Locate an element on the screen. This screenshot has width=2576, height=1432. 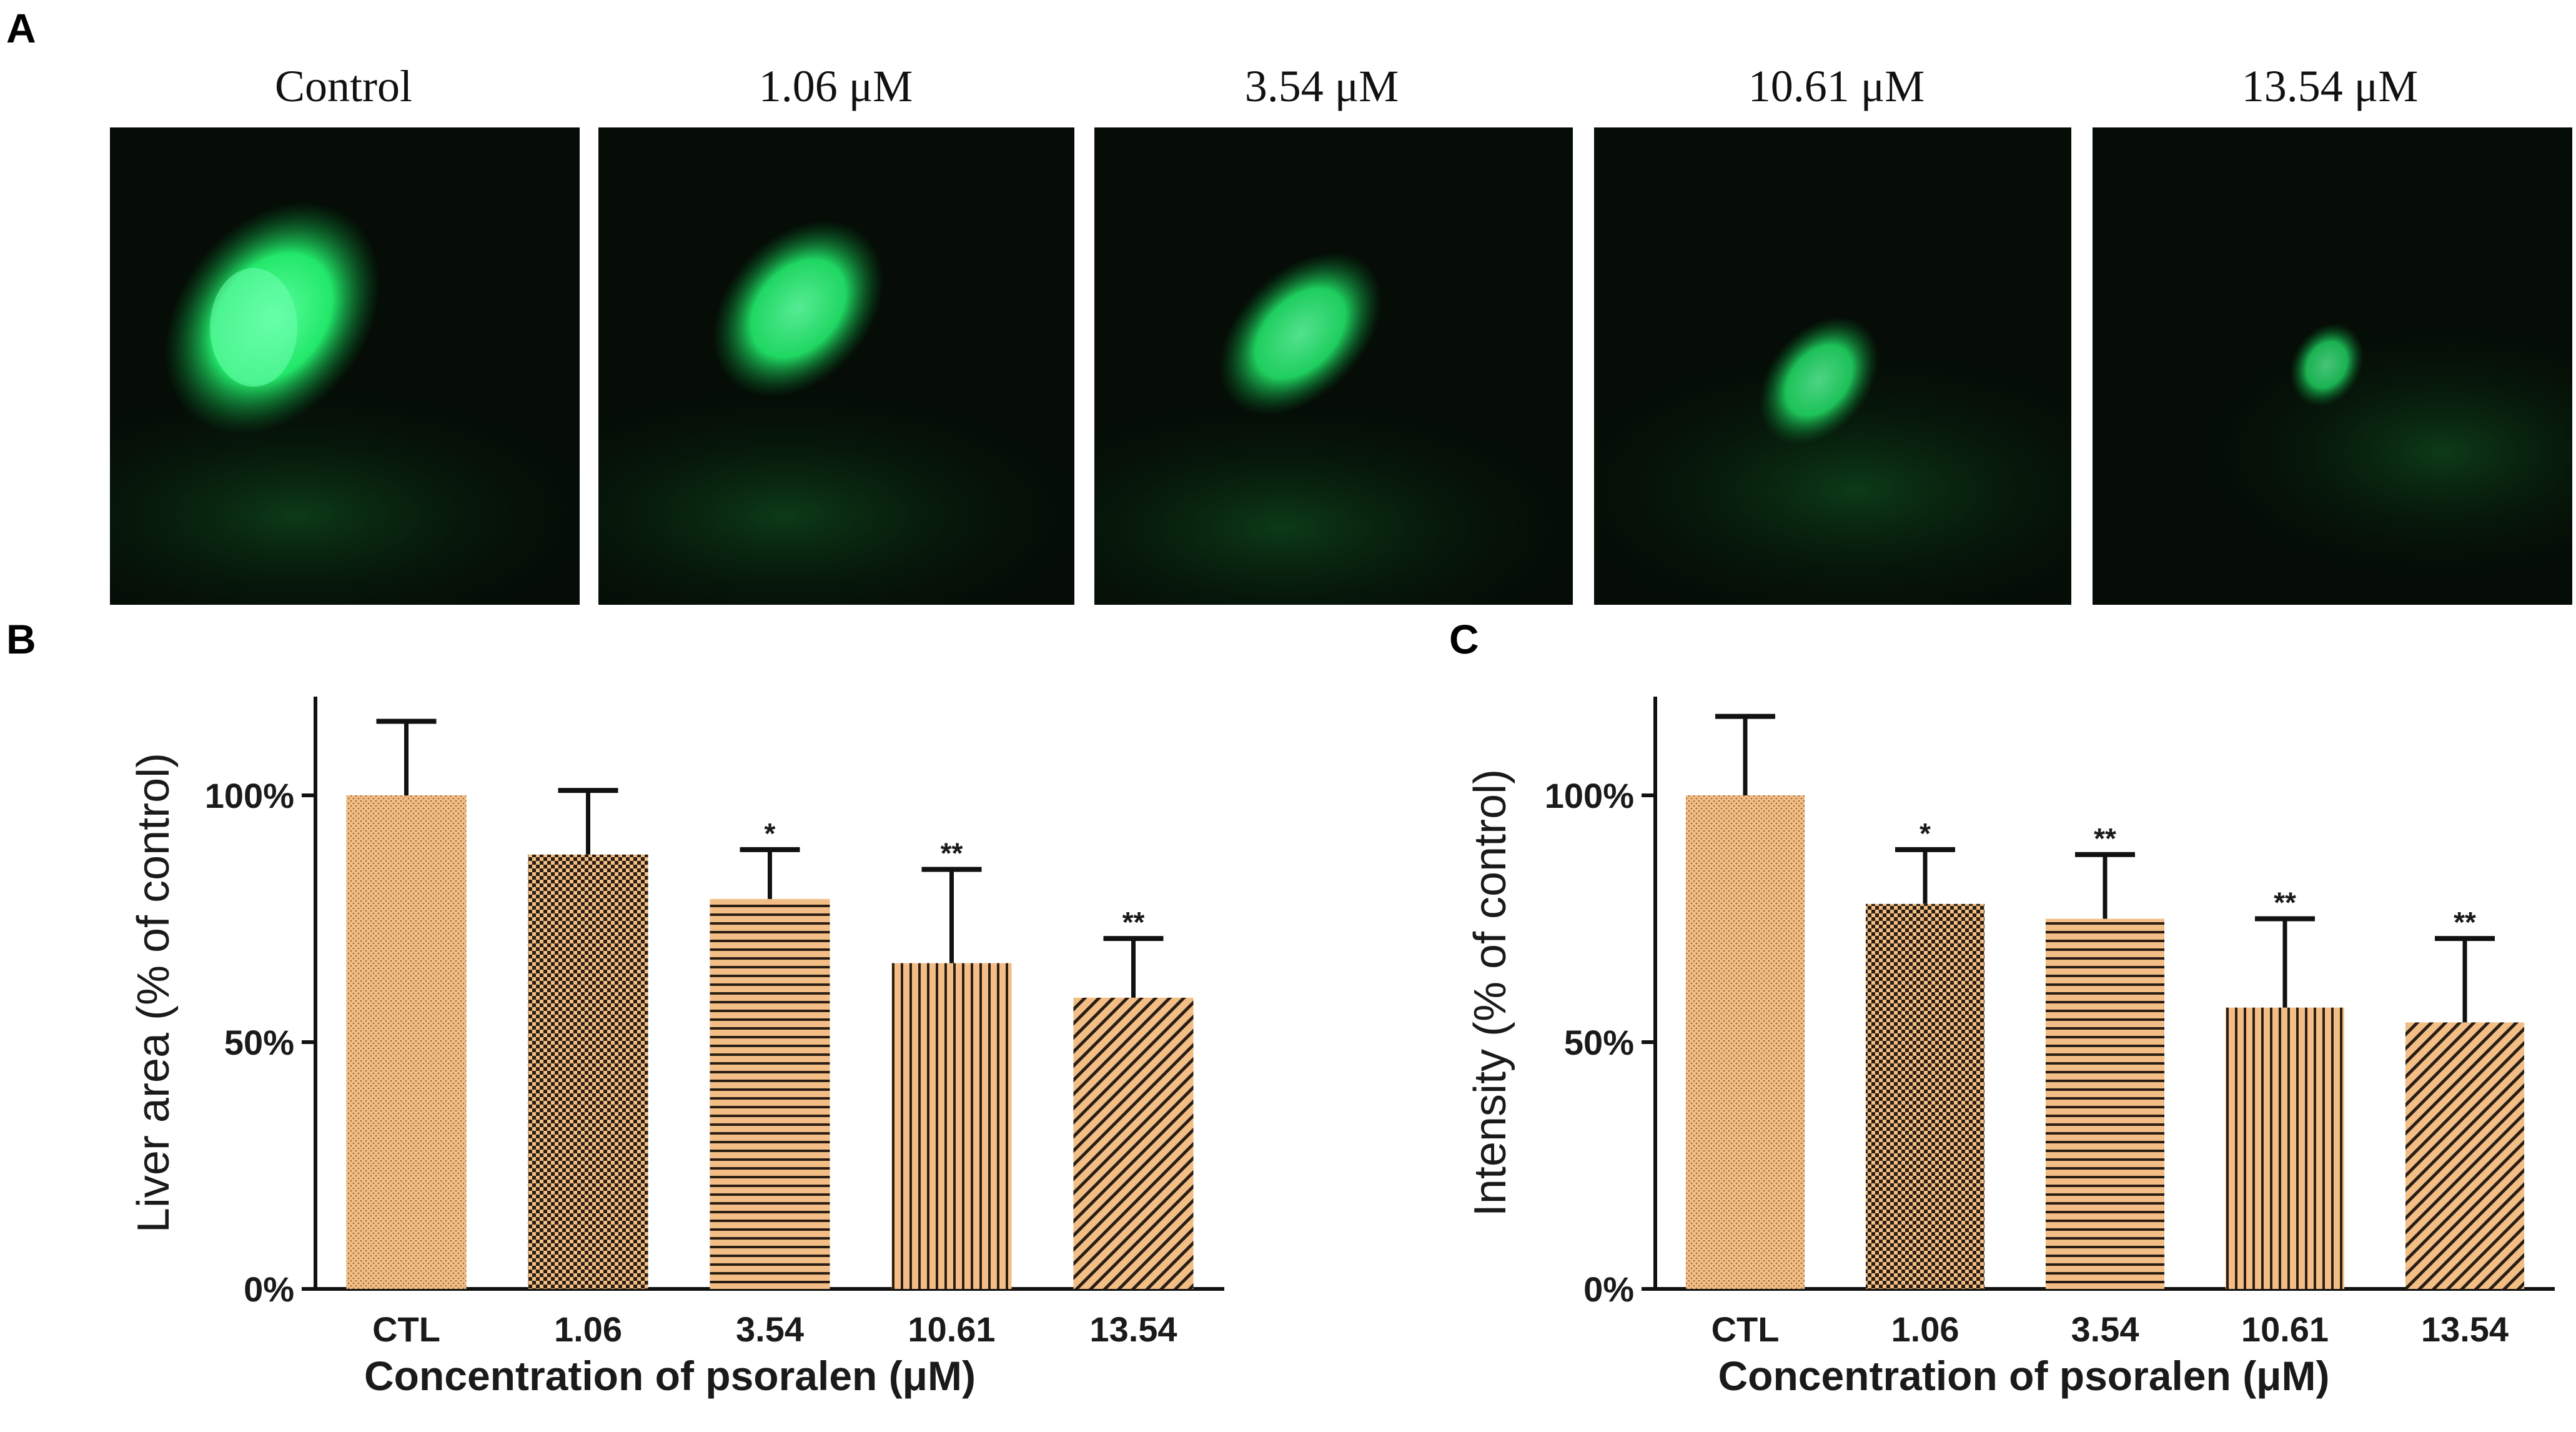
image-label-control: Control is located at coordinates (343, 86).